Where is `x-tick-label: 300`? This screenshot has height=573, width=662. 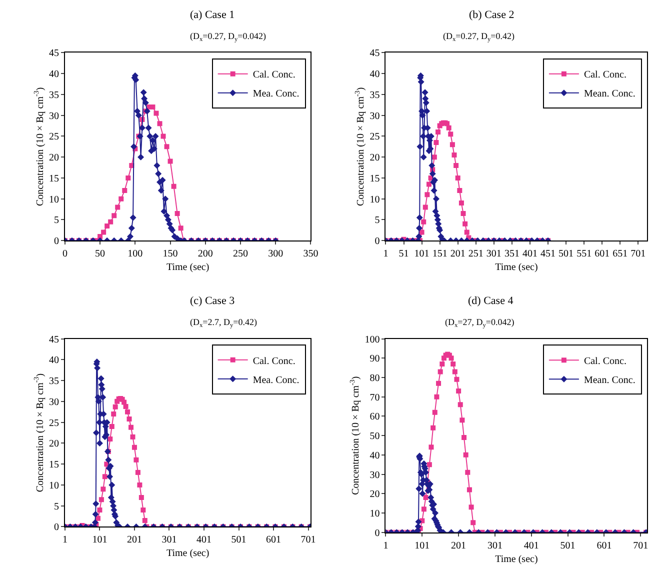 x-tick-label: 300 is located at coordinates (276, 254).